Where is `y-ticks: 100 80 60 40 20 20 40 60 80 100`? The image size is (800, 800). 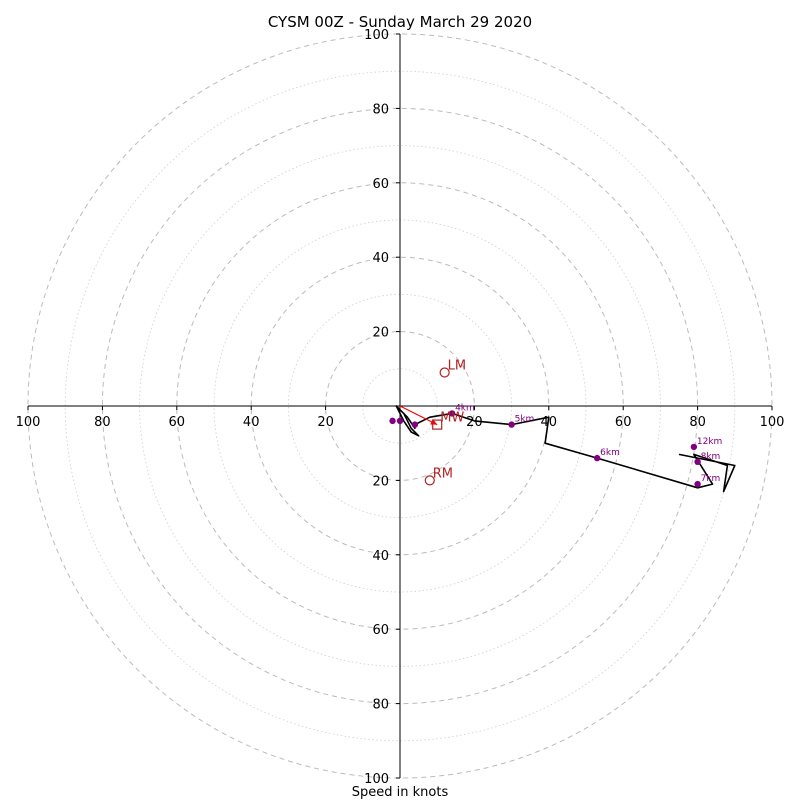
y-ticks: 100 80 60 40 20 20 40 60 80 100 is located at coordinates (382, 407).